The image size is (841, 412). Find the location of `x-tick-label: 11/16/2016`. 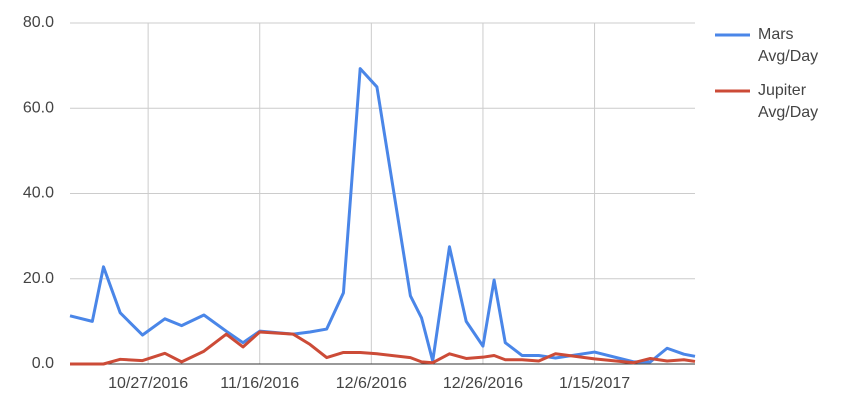

x-tick-label: 11/16/2016 is located at coordinates (259, 383).